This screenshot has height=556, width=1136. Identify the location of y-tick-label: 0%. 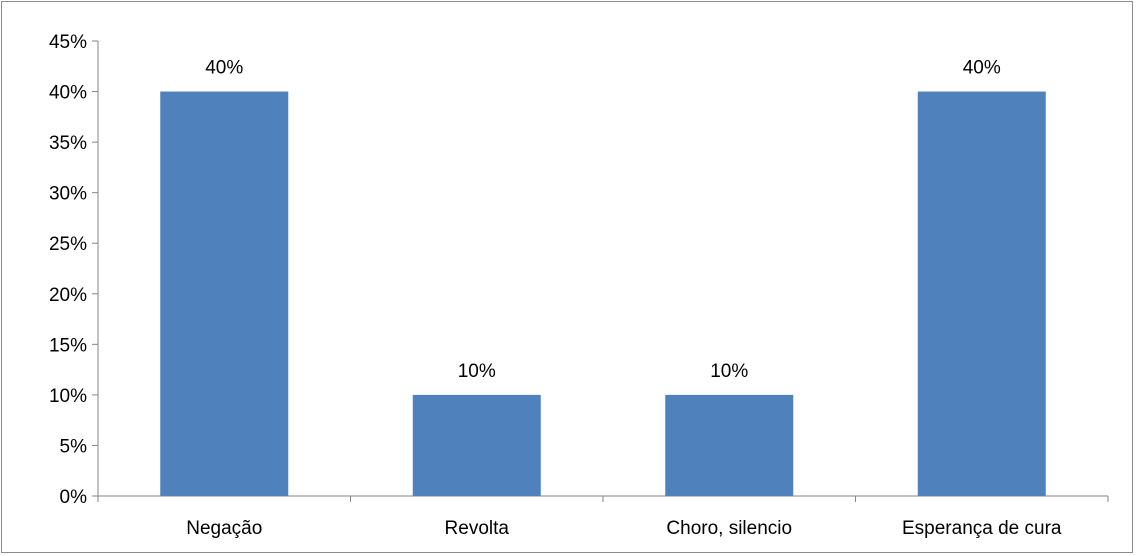
(74, 497).